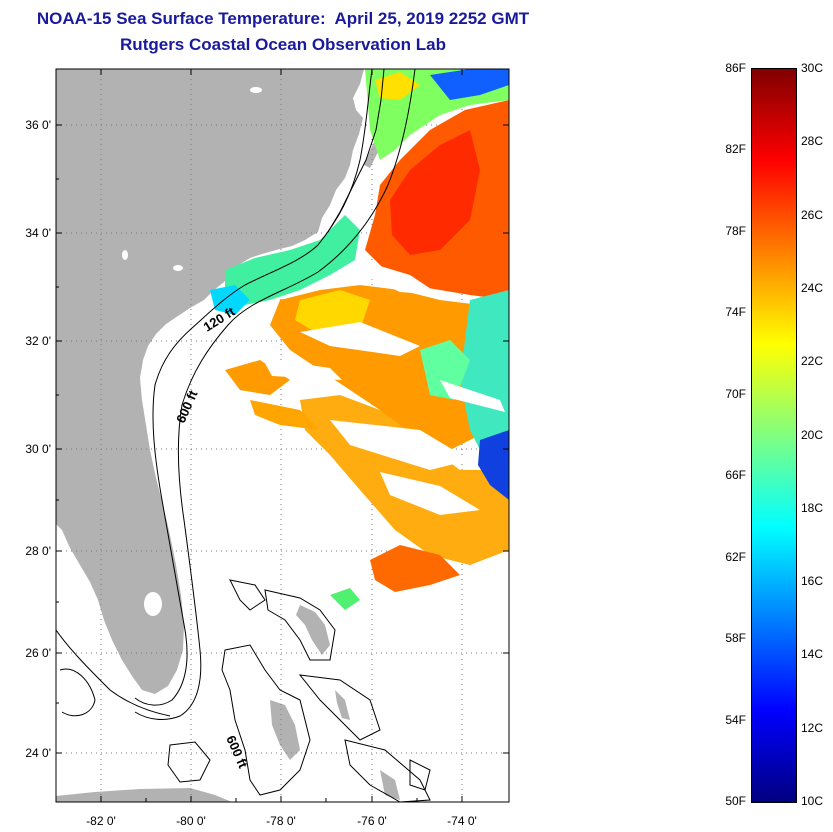  Describe the element at coordinates (38, 233) in the screenshot. I see `lat-label: 34 0'` at that location.